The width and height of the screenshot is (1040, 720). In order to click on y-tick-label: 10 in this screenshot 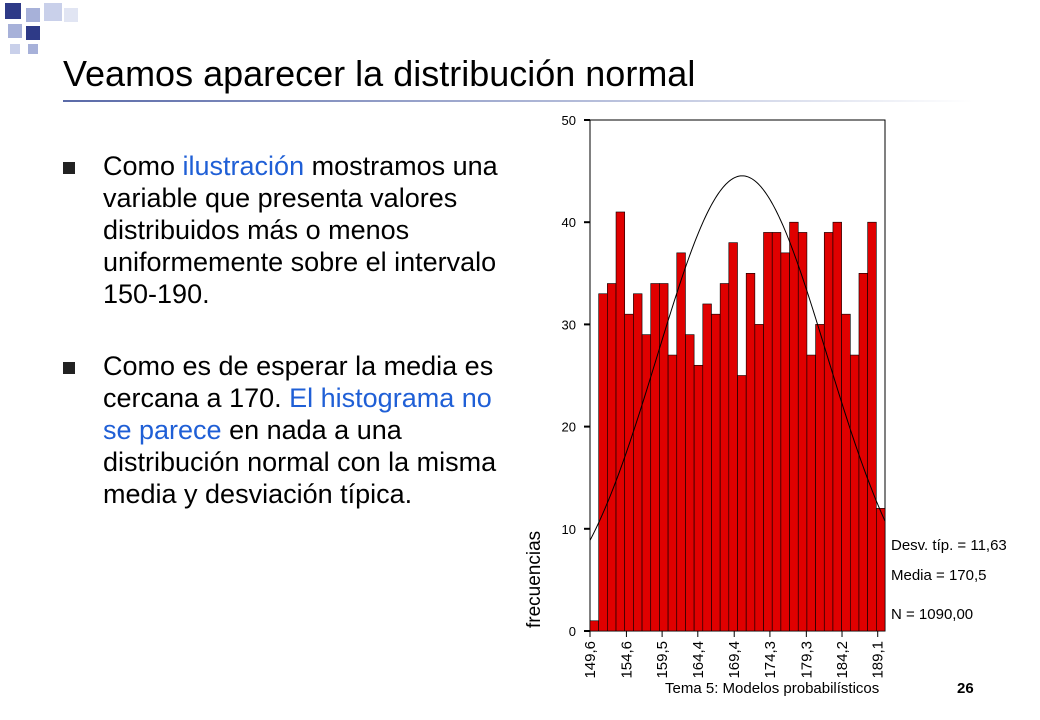, I will do `click(569, 529)`.